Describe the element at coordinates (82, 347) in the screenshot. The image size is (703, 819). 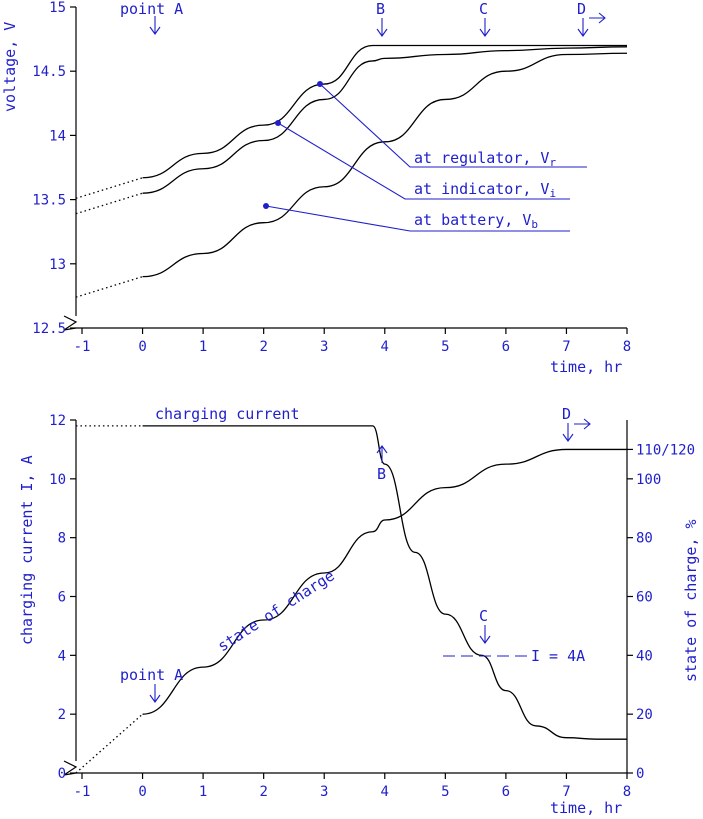
I see `top-x-tick-label: -1` at that location.